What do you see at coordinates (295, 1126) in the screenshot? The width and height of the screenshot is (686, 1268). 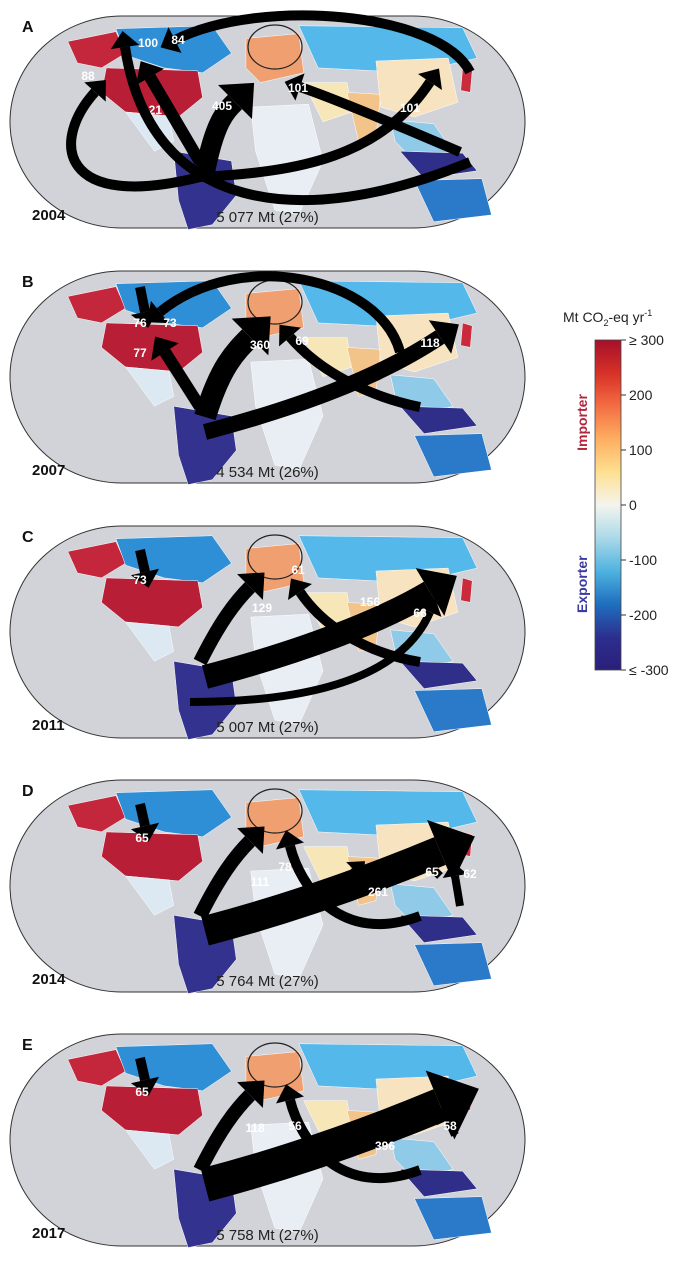 I see `flow-value-label: 56` at bounding box center [295, 1126].